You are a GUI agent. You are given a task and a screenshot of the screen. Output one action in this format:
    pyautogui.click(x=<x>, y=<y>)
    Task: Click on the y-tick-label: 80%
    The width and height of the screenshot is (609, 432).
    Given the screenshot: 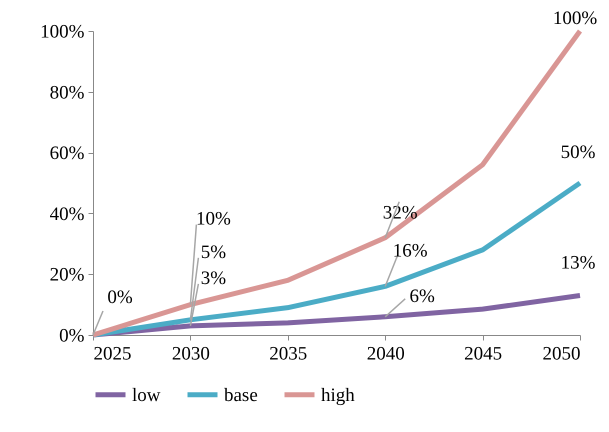 What is the action you would take?
    pyautogui.click(x=67, y=93)
    